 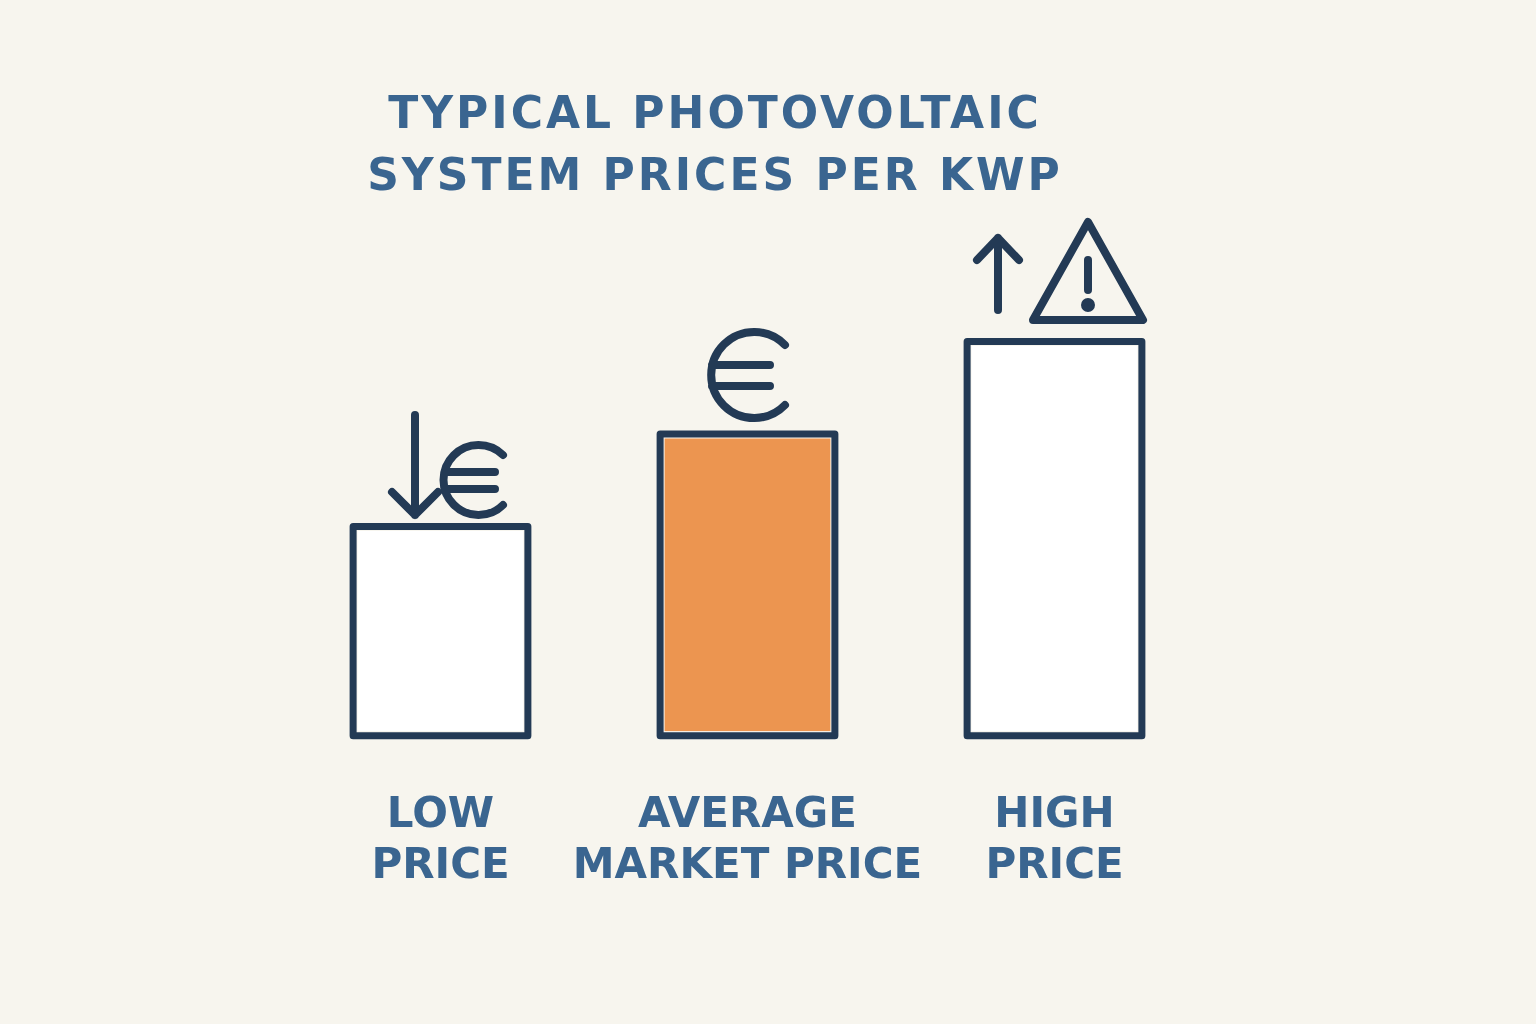 I want to click on x-tick-label: LOW PRICE, so click(x=440, y=838).